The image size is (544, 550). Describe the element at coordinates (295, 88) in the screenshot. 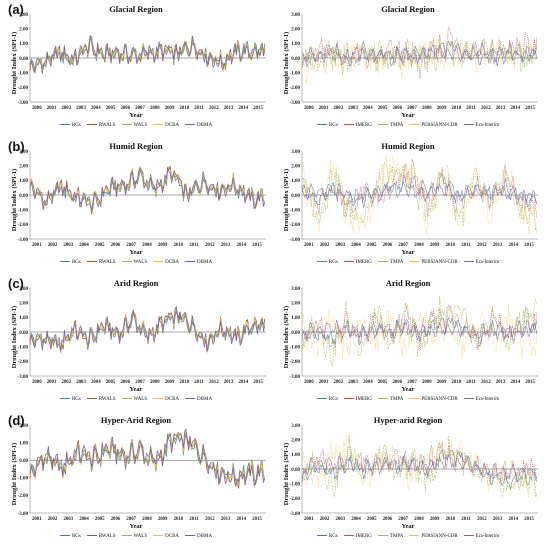

I see `y-tick-label: -2.00` at that location.